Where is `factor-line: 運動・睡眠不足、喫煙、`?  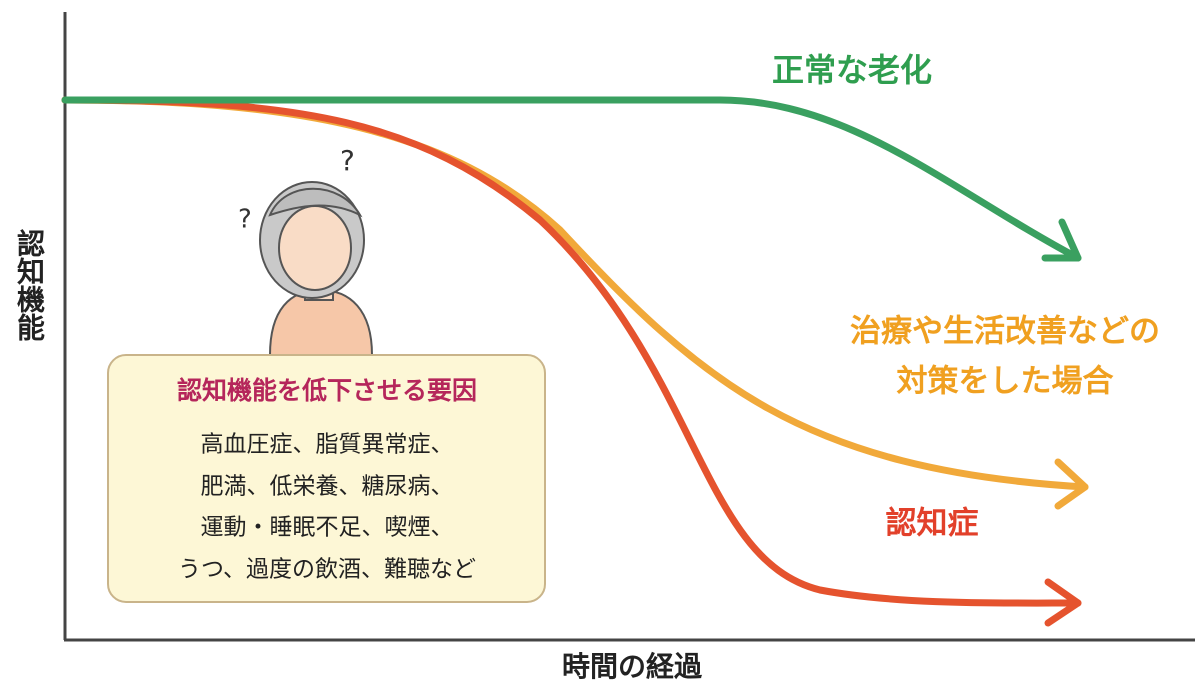 factor-line: 運動・睡眠不足、喫煙、 is located at coordinates (327, 528).